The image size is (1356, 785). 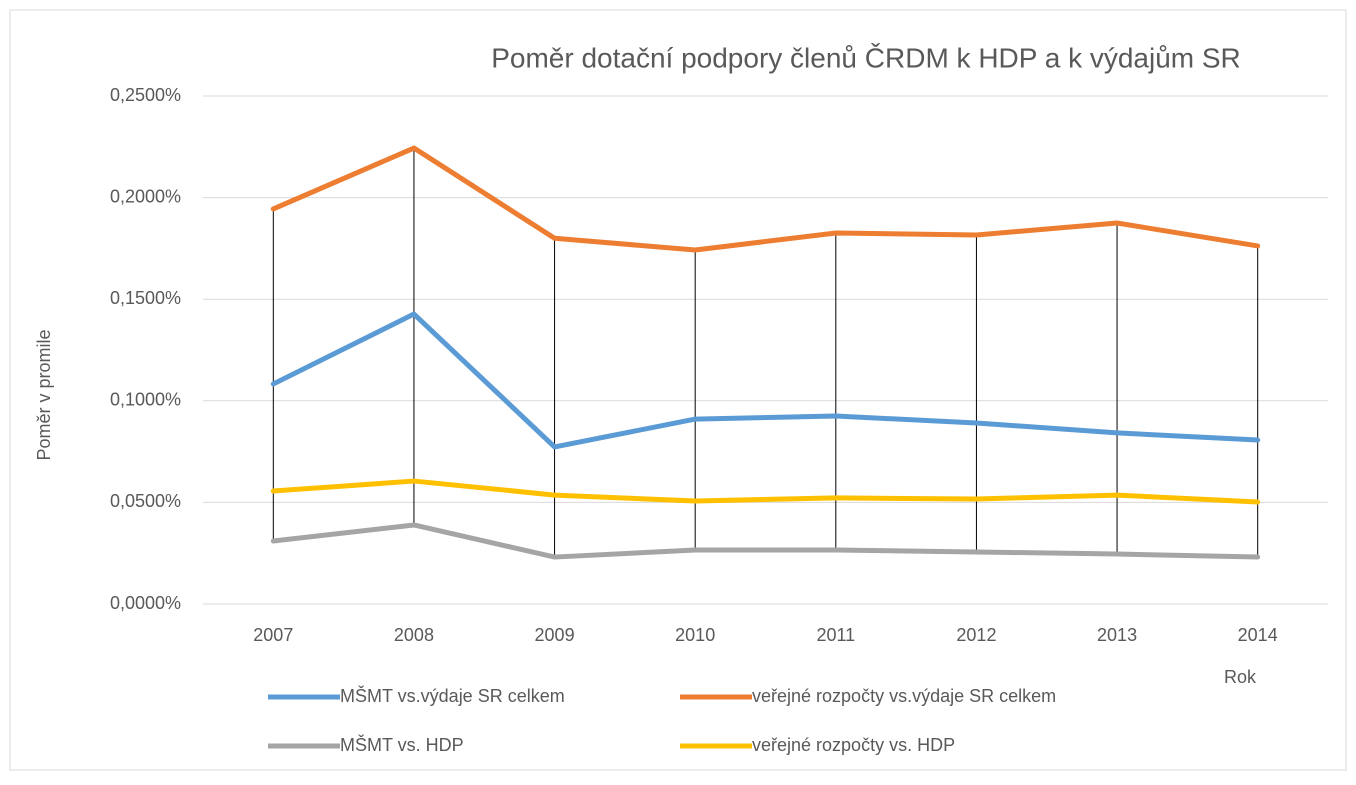 I want to click on x-tick-label: 2007, so click(x=273, y=635).